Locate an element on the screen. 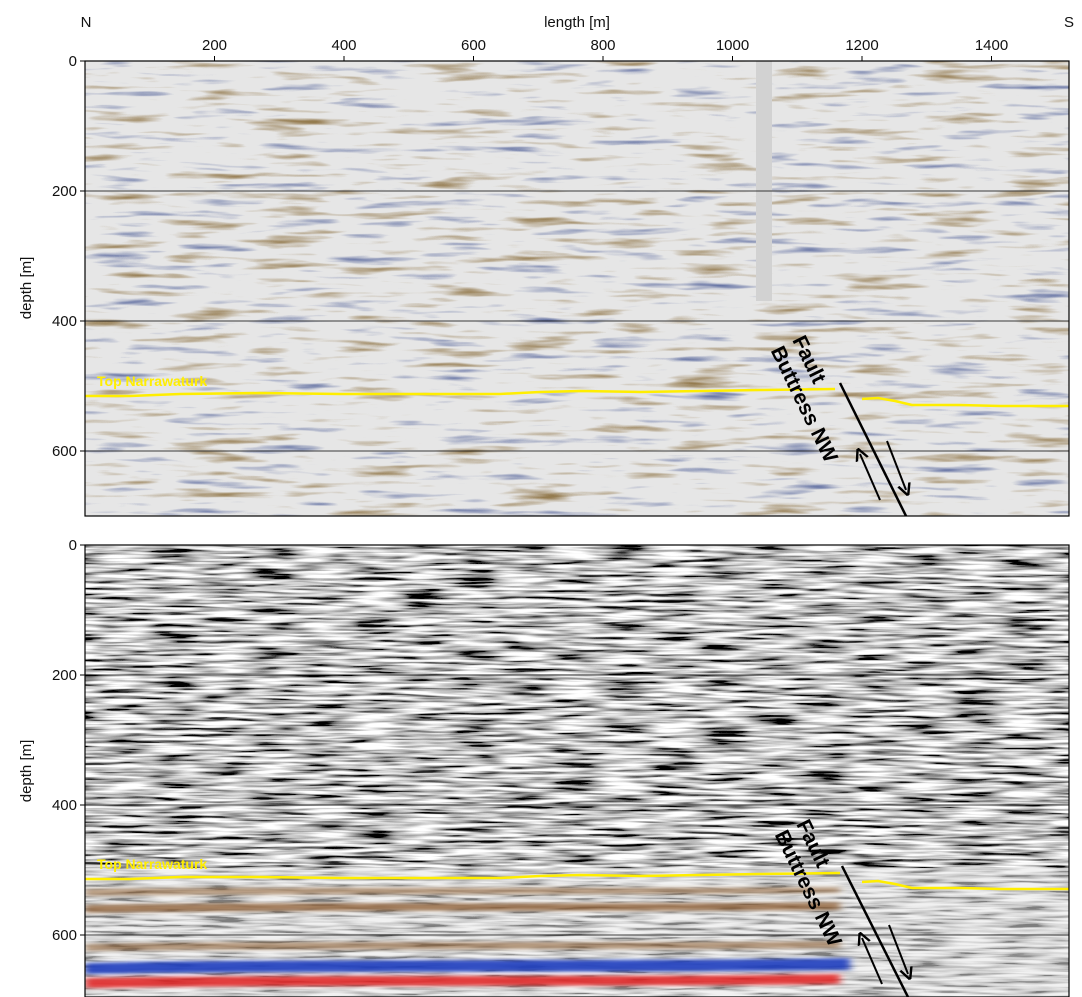 Image resolution: width=1082 pixels, height=997 pixels. panel-bottom-fault-arrow-down is located at coordinates (898, 949).